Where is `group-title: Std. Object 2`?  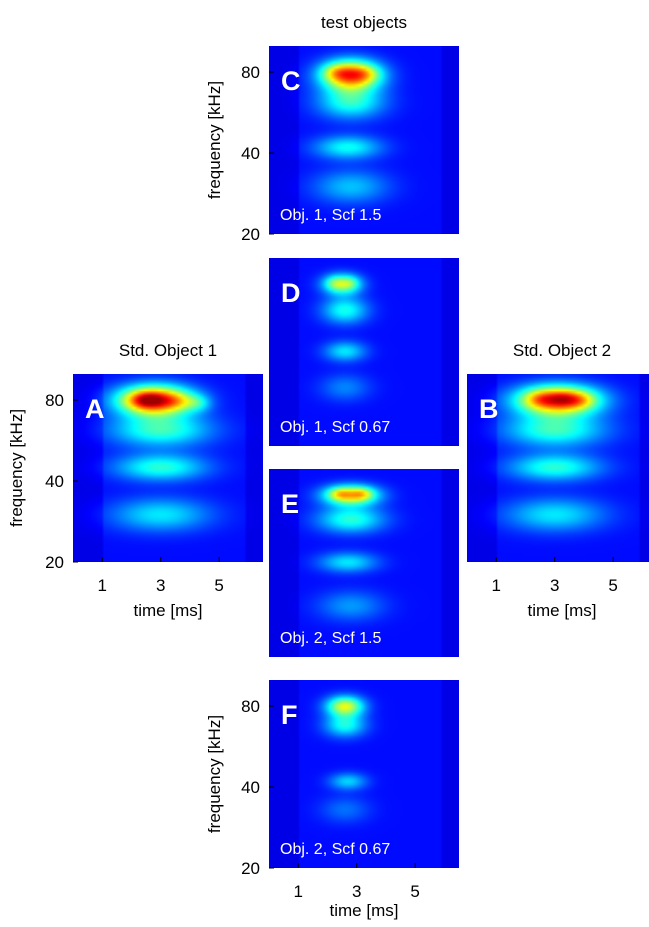
group-title: Std. Object 2 is located at coordinates (562, 350).